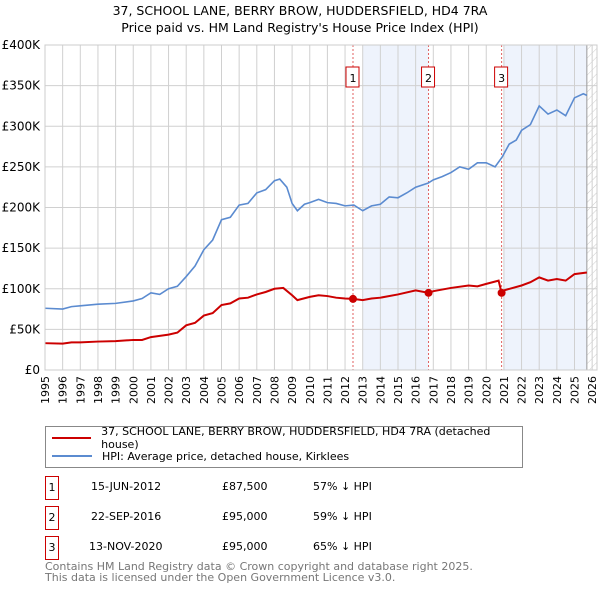  I want to click on sale-marker-label: 2, so click(428, 78).